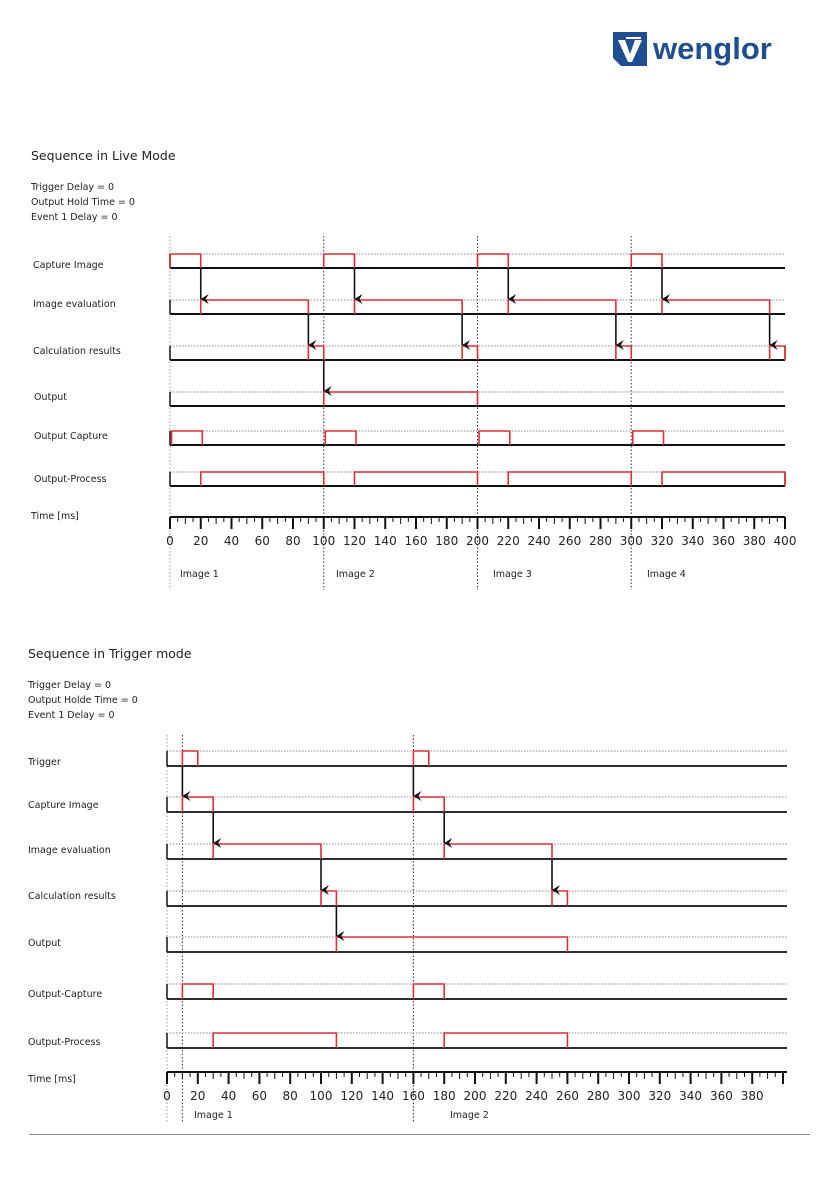 The image size is (839, 1191). I want to click on trigger-signal-label: Capture Image, so click(63, 805).